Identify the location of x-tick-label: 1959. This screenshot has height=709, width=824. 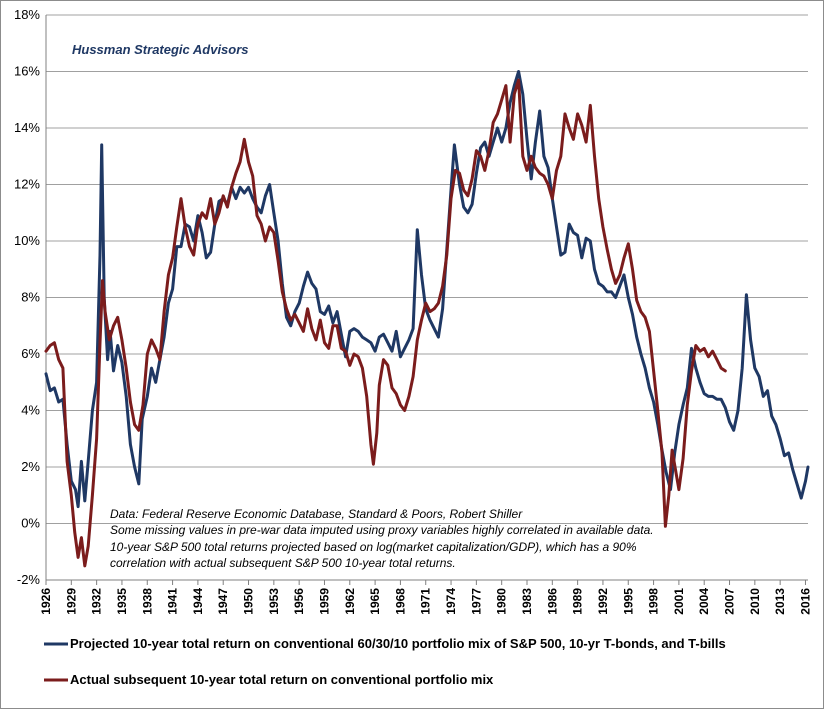
(324, 601).